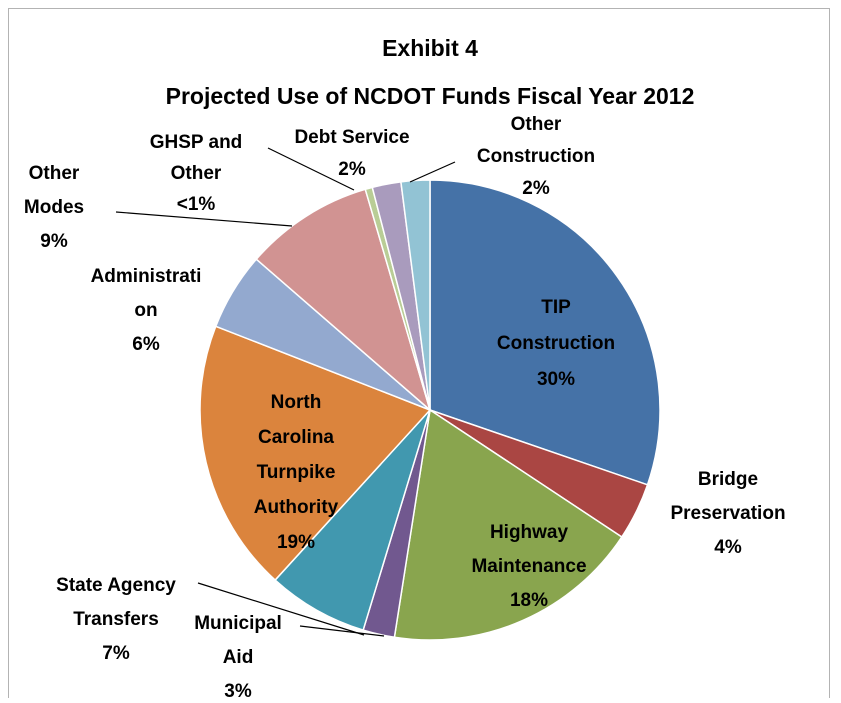 The image size is (841, 703). I want to click on label-north-carolina-turnpike-authority: North Carolina Turnpike Authority 19%, so click(296, 472).